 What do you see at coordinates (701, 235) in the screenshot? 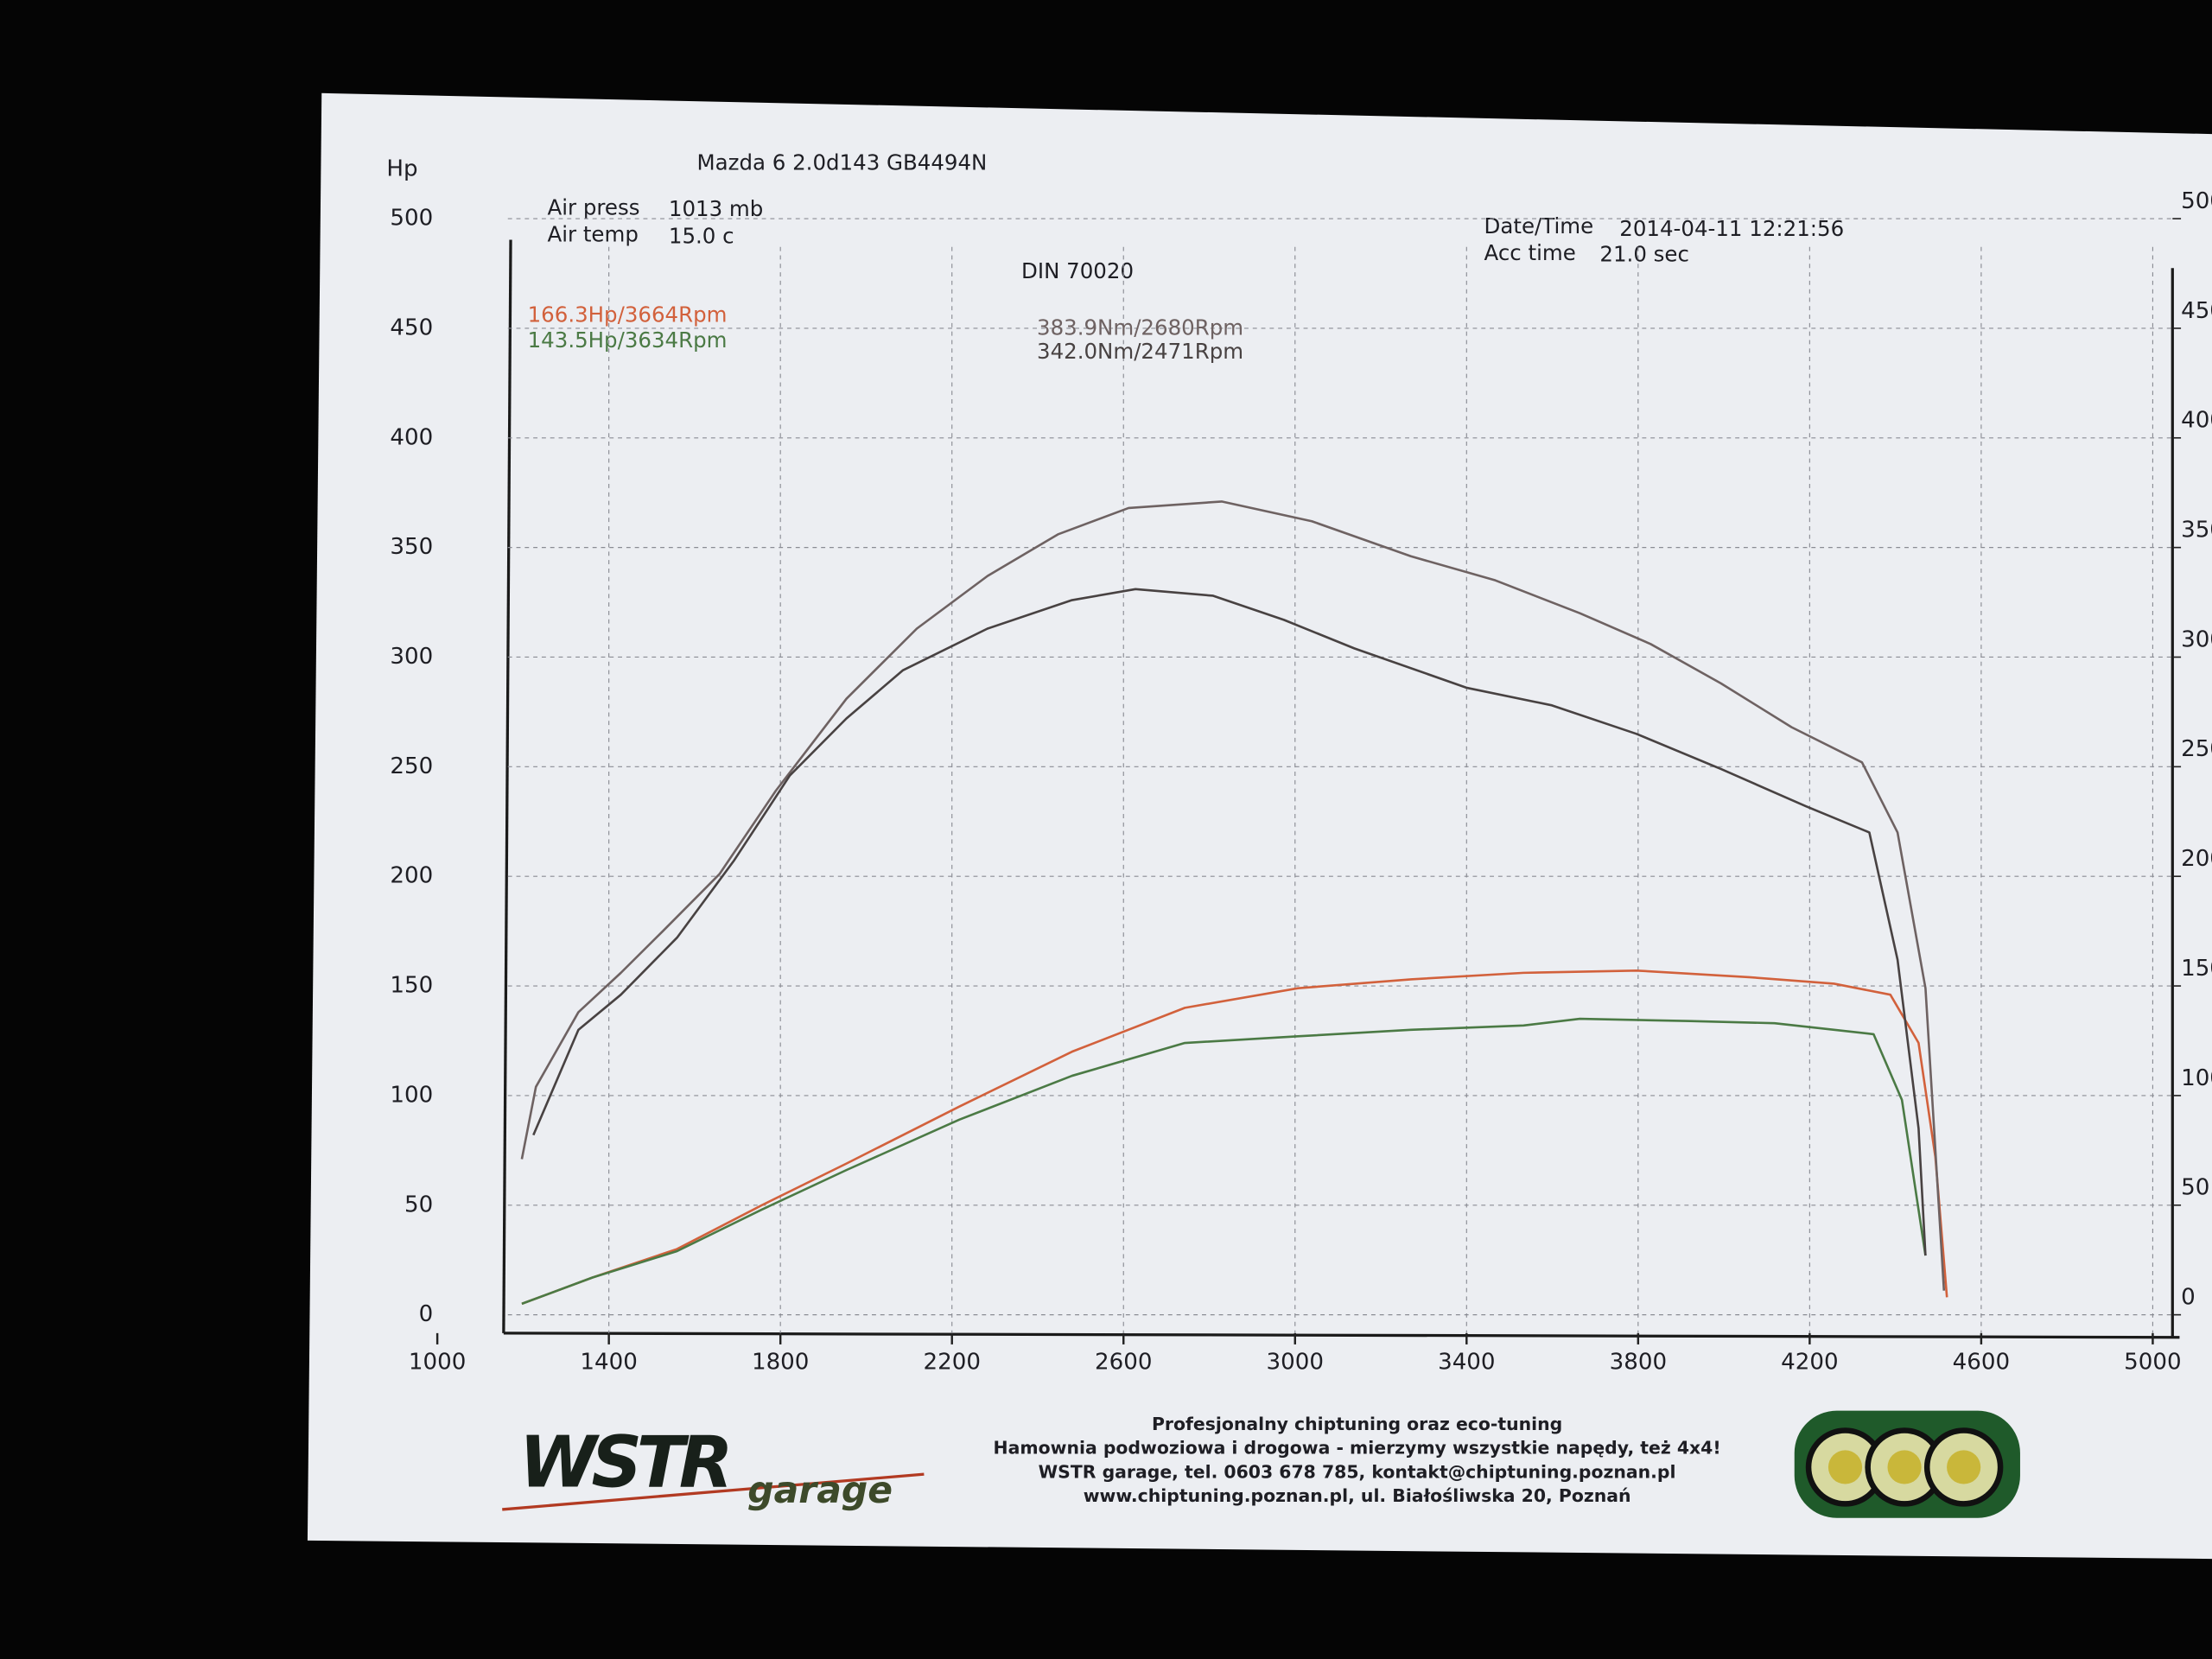
I see `info-value: 15.0 c` at bounding box center [701, 235].